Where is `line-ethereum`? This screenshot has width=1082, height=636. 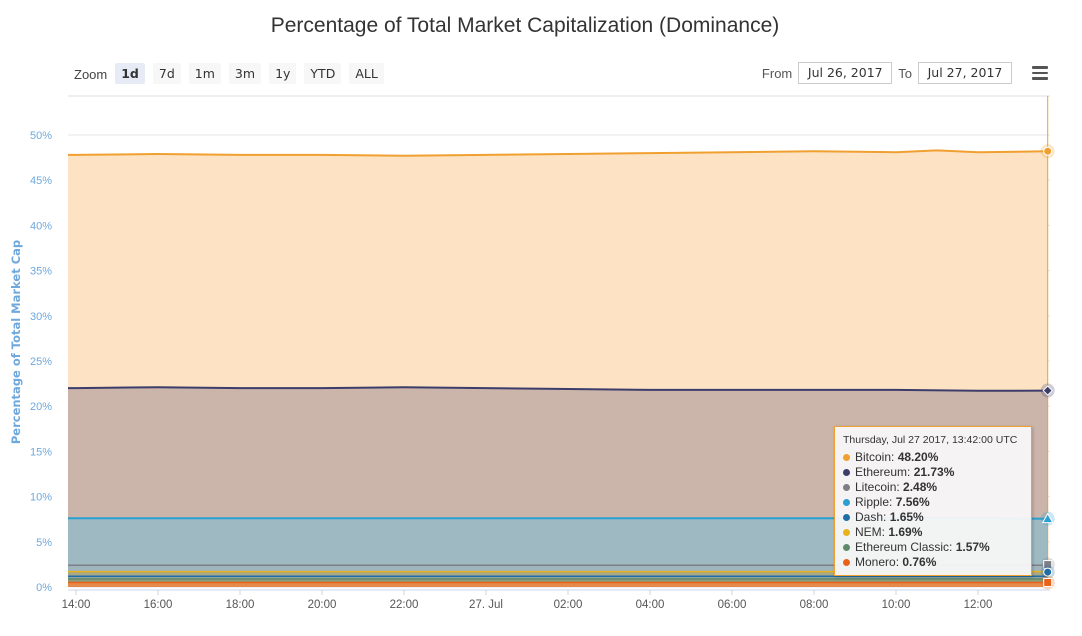 line-ethereum is located at coordinates (558, 389).